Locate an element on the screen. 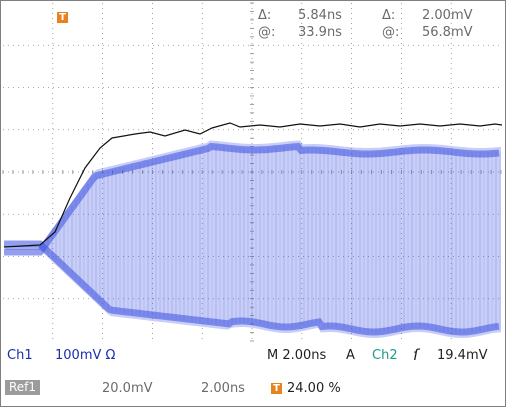 The image size is (506, 407). cursor-delta-volt: 2.00mV is located at coordinates (447, 15).